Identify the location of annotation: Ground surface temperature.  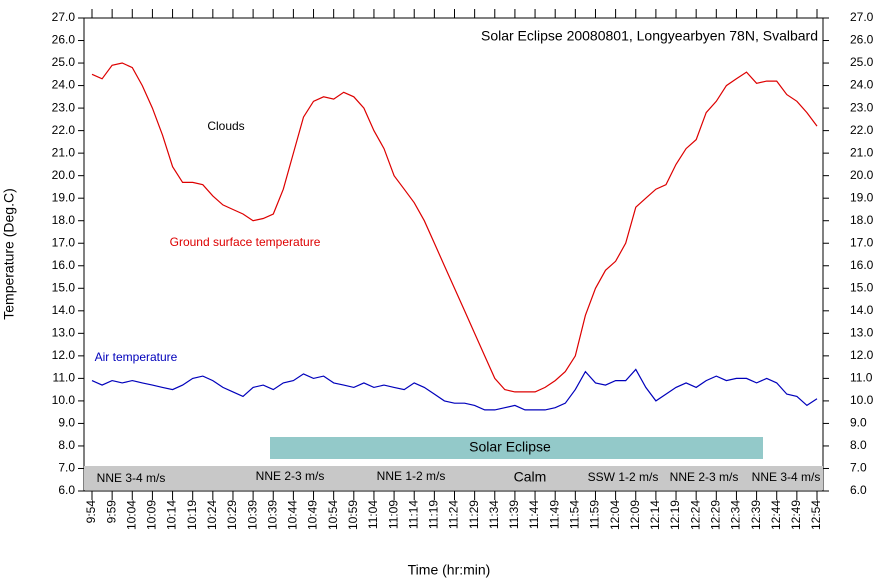
(245, 242).